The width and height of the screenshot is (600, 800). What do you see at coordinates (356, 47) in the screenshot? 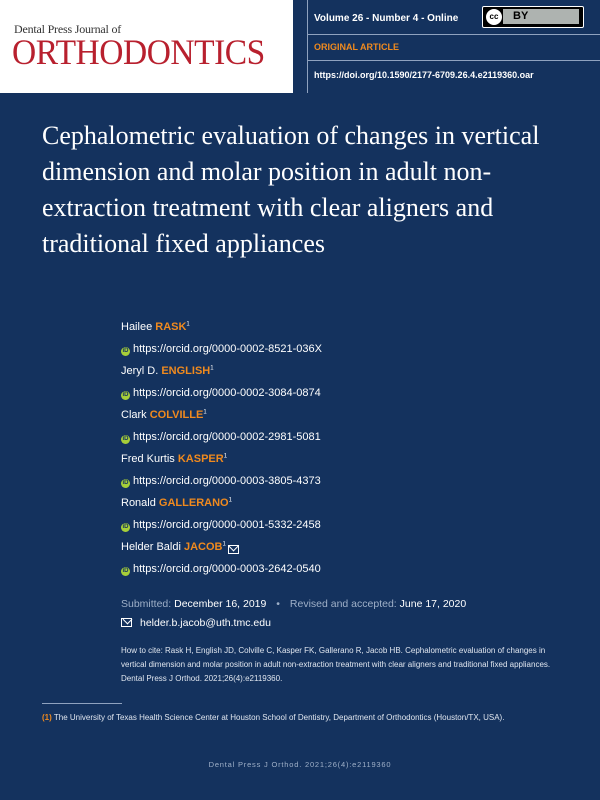
I see `article-type: ORIGINAL ARTICLE` at bounding box center [356, 47].